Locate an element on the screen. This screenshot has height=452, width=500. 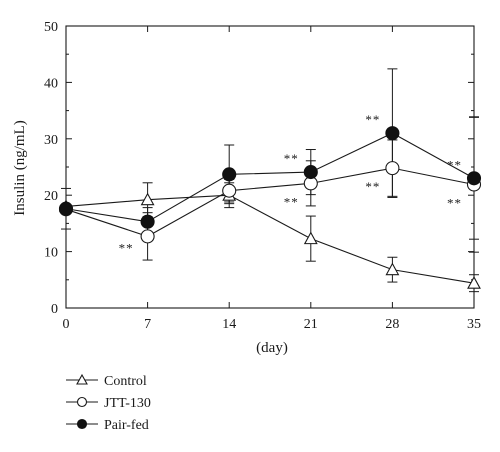
filled-circle-marker-icon is located at coordinates (82, 424).